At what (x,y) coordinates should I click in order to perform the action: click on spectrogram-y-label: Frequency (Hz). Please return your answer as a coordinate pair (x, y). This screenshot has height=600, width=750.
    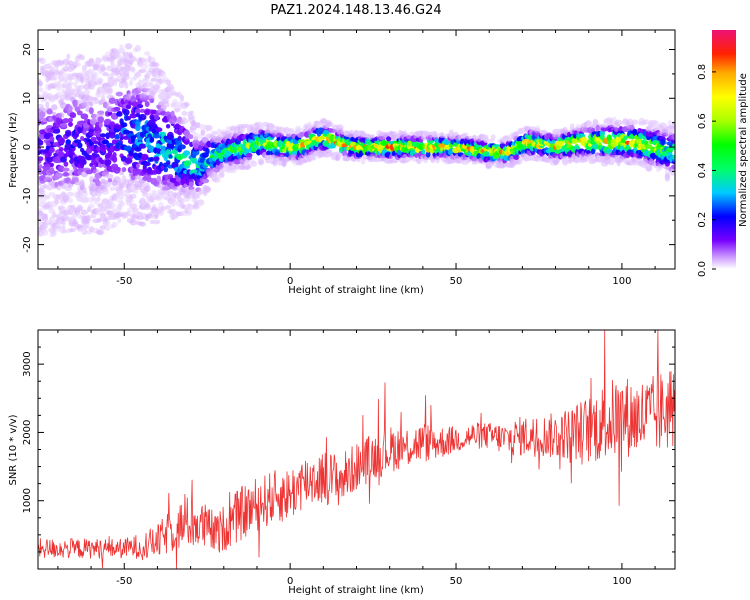
    Looking at the image, I should click on (13, 150).